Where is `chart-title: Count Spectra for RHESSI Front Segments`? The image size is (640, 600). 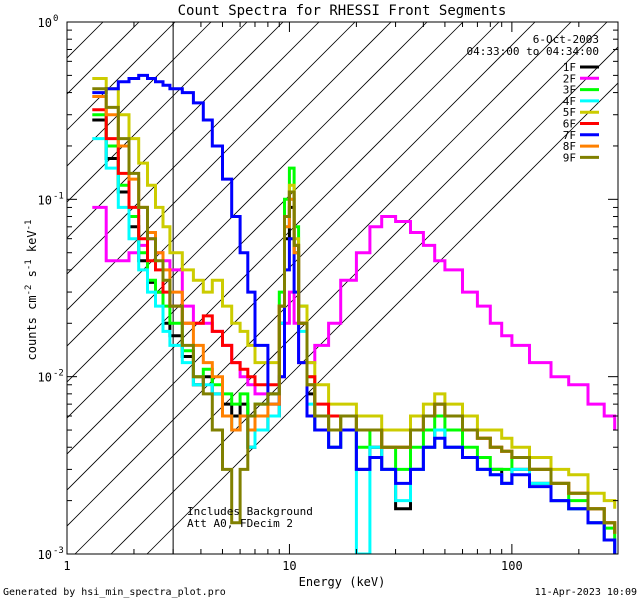 chart-title: Count Spectra for RHESSI Front Segments is located at coordinates (342, 11).